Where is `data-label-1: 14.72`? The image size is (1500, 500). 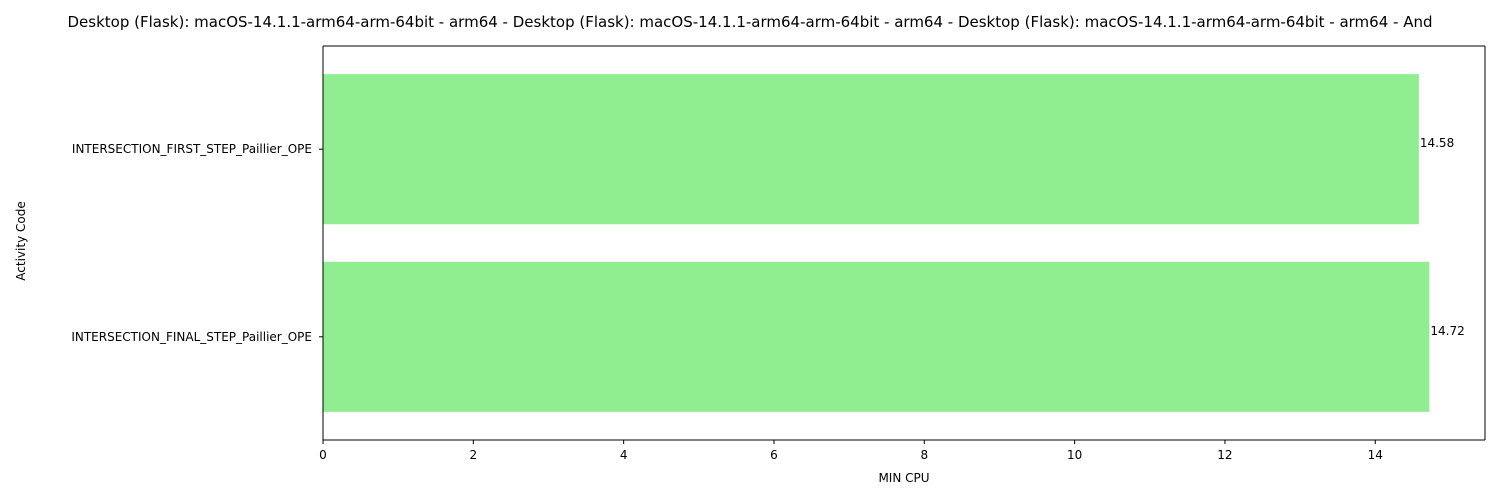
data-label-1: 14.72 is located at coordinates (1447, 331).